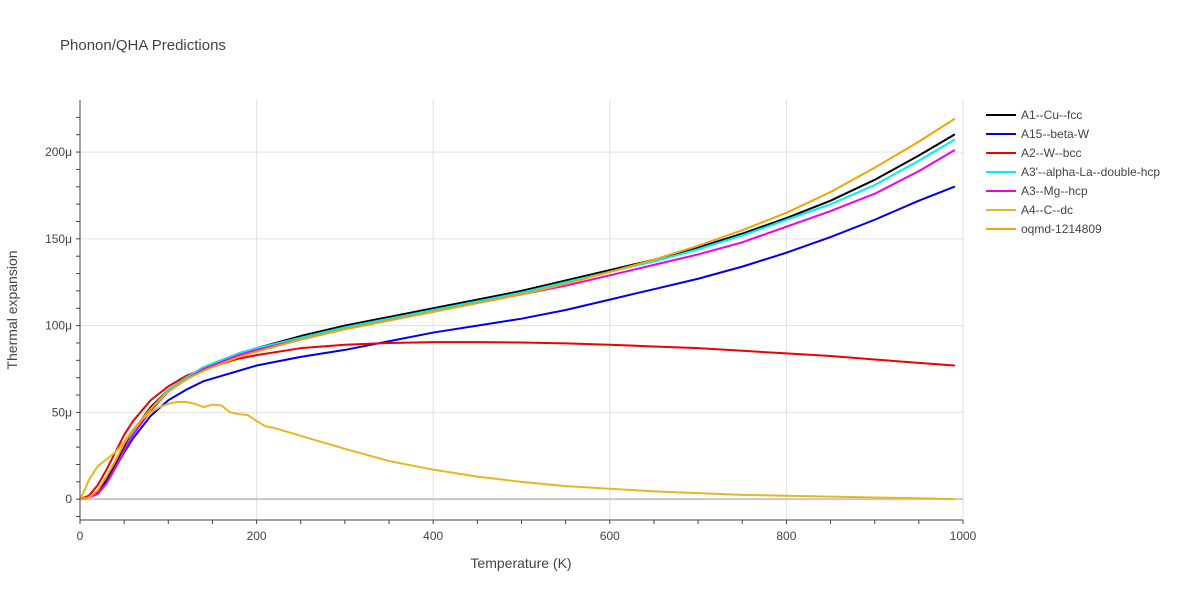 The height and width of the screenshot is (600, 1200). What do you see at coordinates (1054, 191) in the screenshot?
I see `legend-label: A3--Mg--hcp` at bounding box center [1054, 191].